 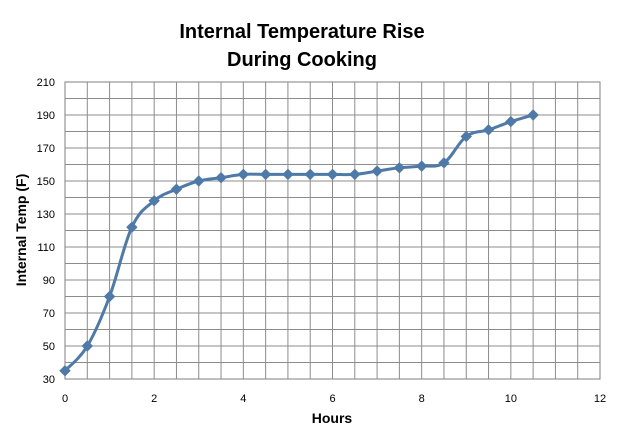 What do you see at coordinates (46, 231) in the screenshot?
I see `y-axis-ticks: 30 50 70 90 110 130 150 170 190 210` at bounding box center [46, 231].